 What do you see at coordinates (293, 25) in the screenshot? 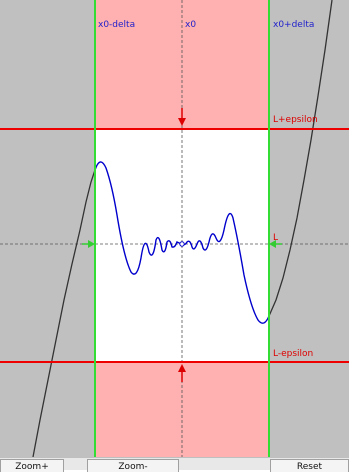
I see `label-x0-plus-delta: x0+delta` at bounding box center [293, 25].